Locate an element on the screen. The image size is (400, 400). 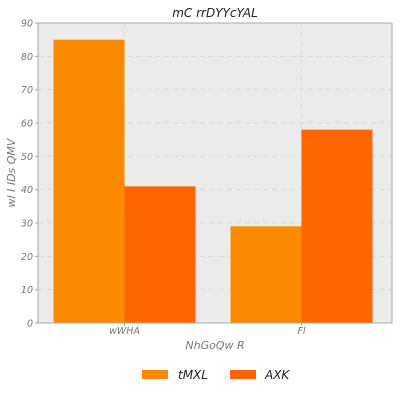
legend-label-axk: AXK is located at coordinates (277, 375).